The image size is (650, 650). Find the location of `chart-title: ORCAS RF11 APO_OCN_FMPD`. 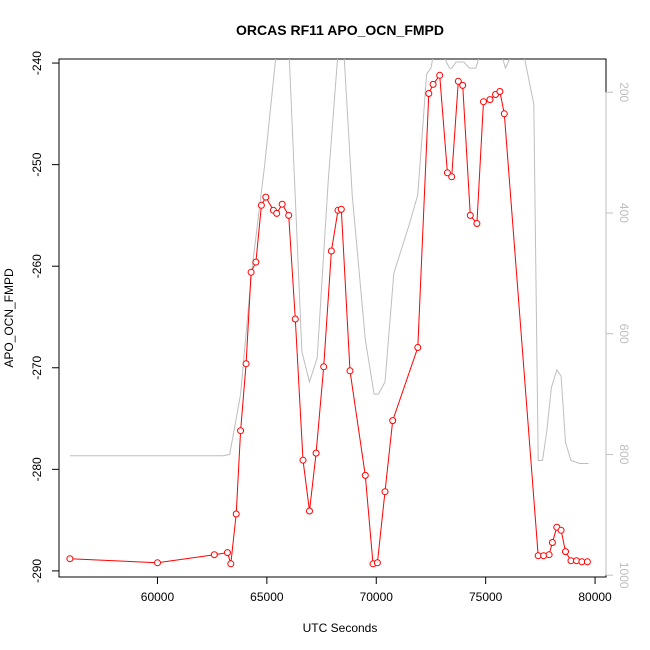

chart-title: ORCAS RF11 APO_OCN_FMPD is located at coordinates (340, 30).